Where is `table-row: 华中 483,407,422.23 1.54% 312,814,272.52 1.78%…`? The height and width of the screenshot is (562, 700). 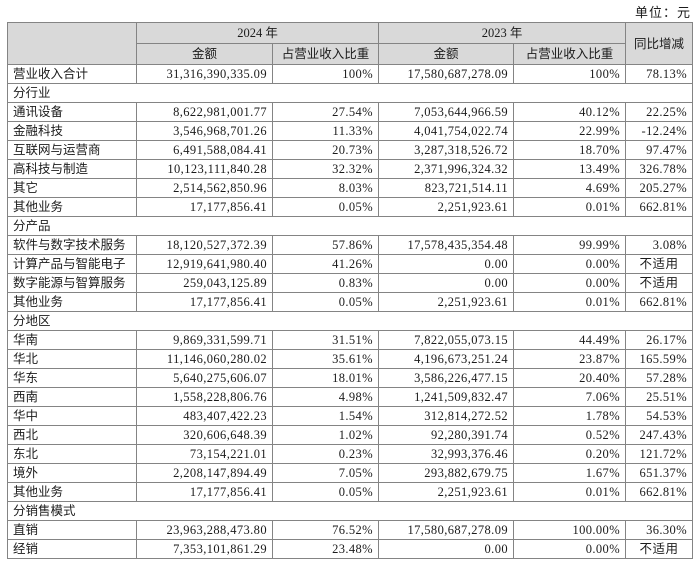 table-row: 华中 483,407,422.23 1.54% 312,814,272.52 1.78%… is located at coordinates (350, 416).